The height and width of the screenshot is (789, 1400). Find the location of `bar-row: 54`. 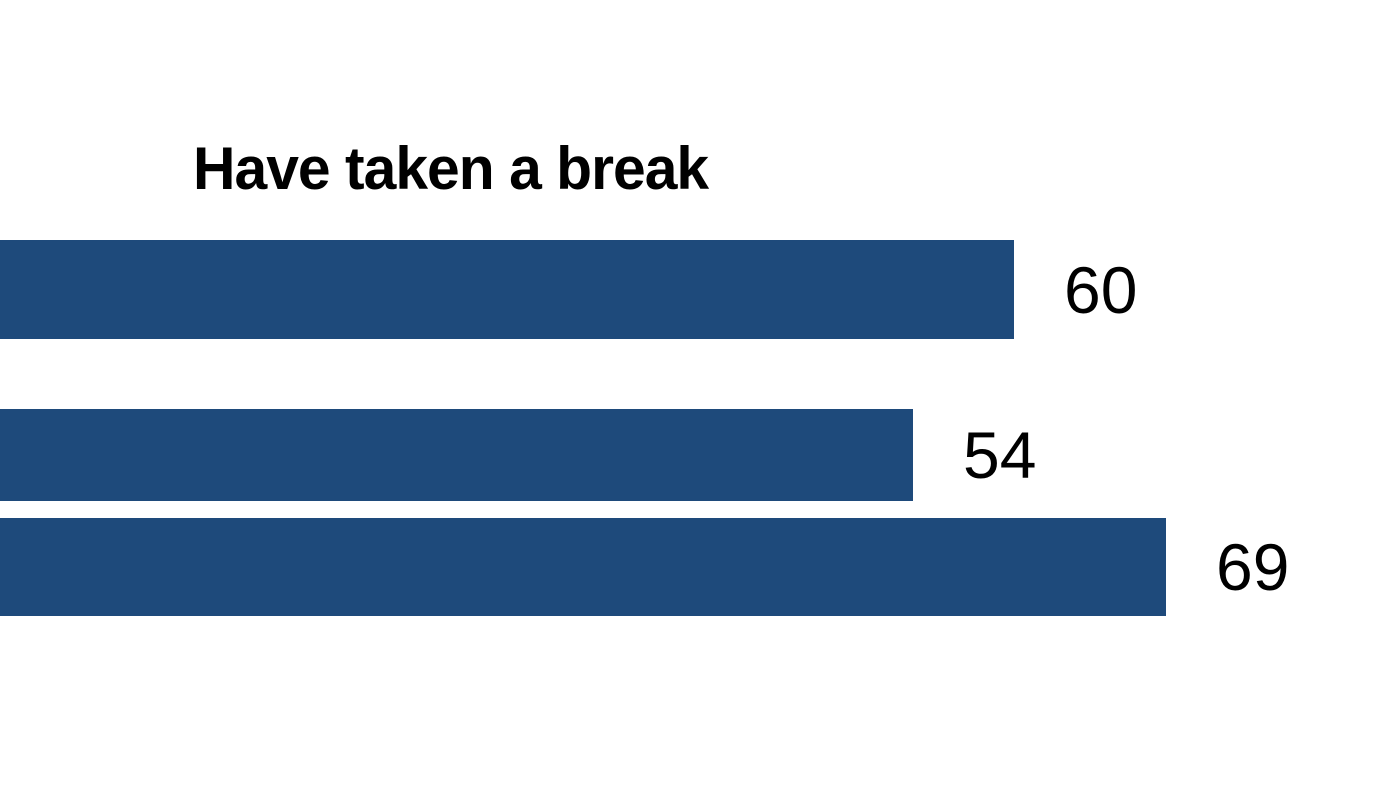

bar-row: 54 is located at coordinates (700, 455).